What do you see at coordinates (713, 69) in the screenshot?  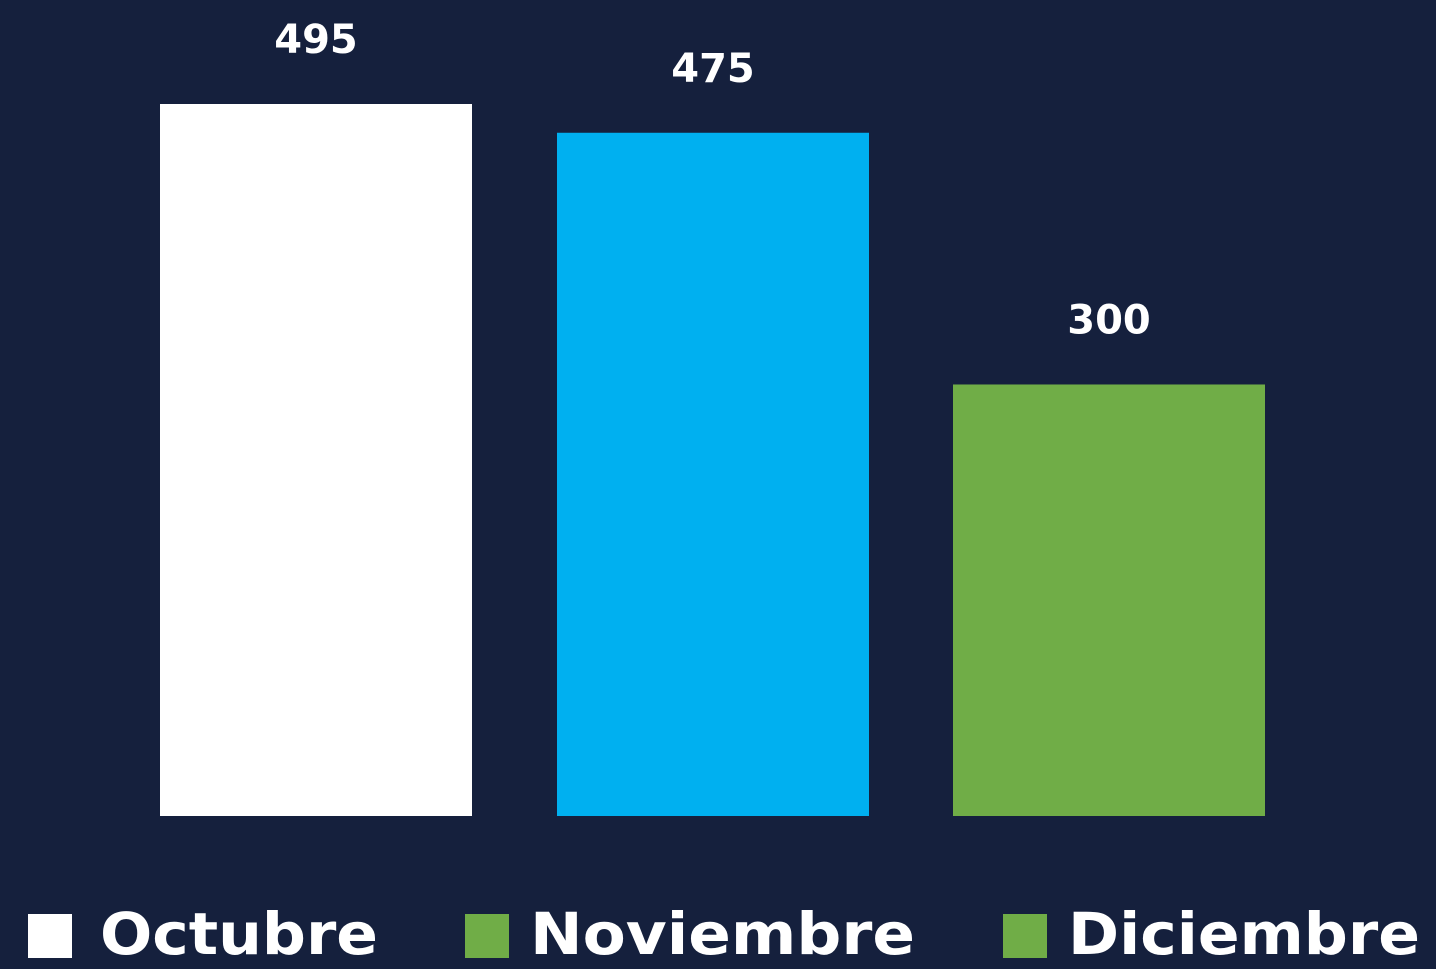 I see `value-label: 475` at bounding box center [713, 69].